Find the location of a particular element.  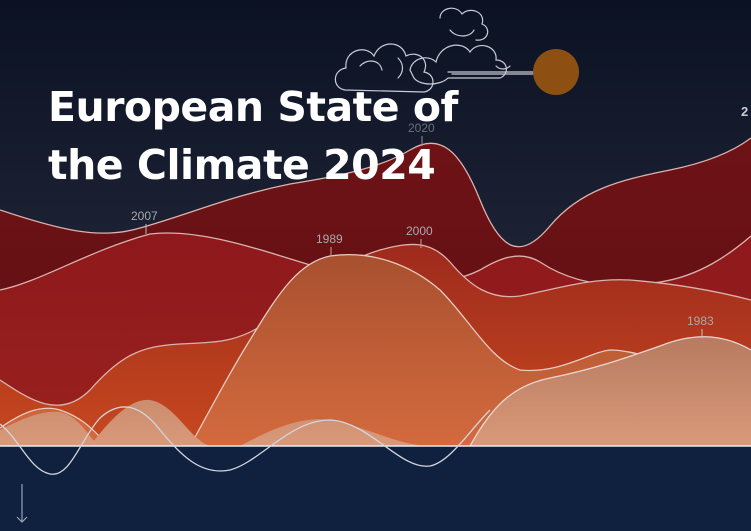

year-marker-2000: 2000 is located at coordinates (419, 236).